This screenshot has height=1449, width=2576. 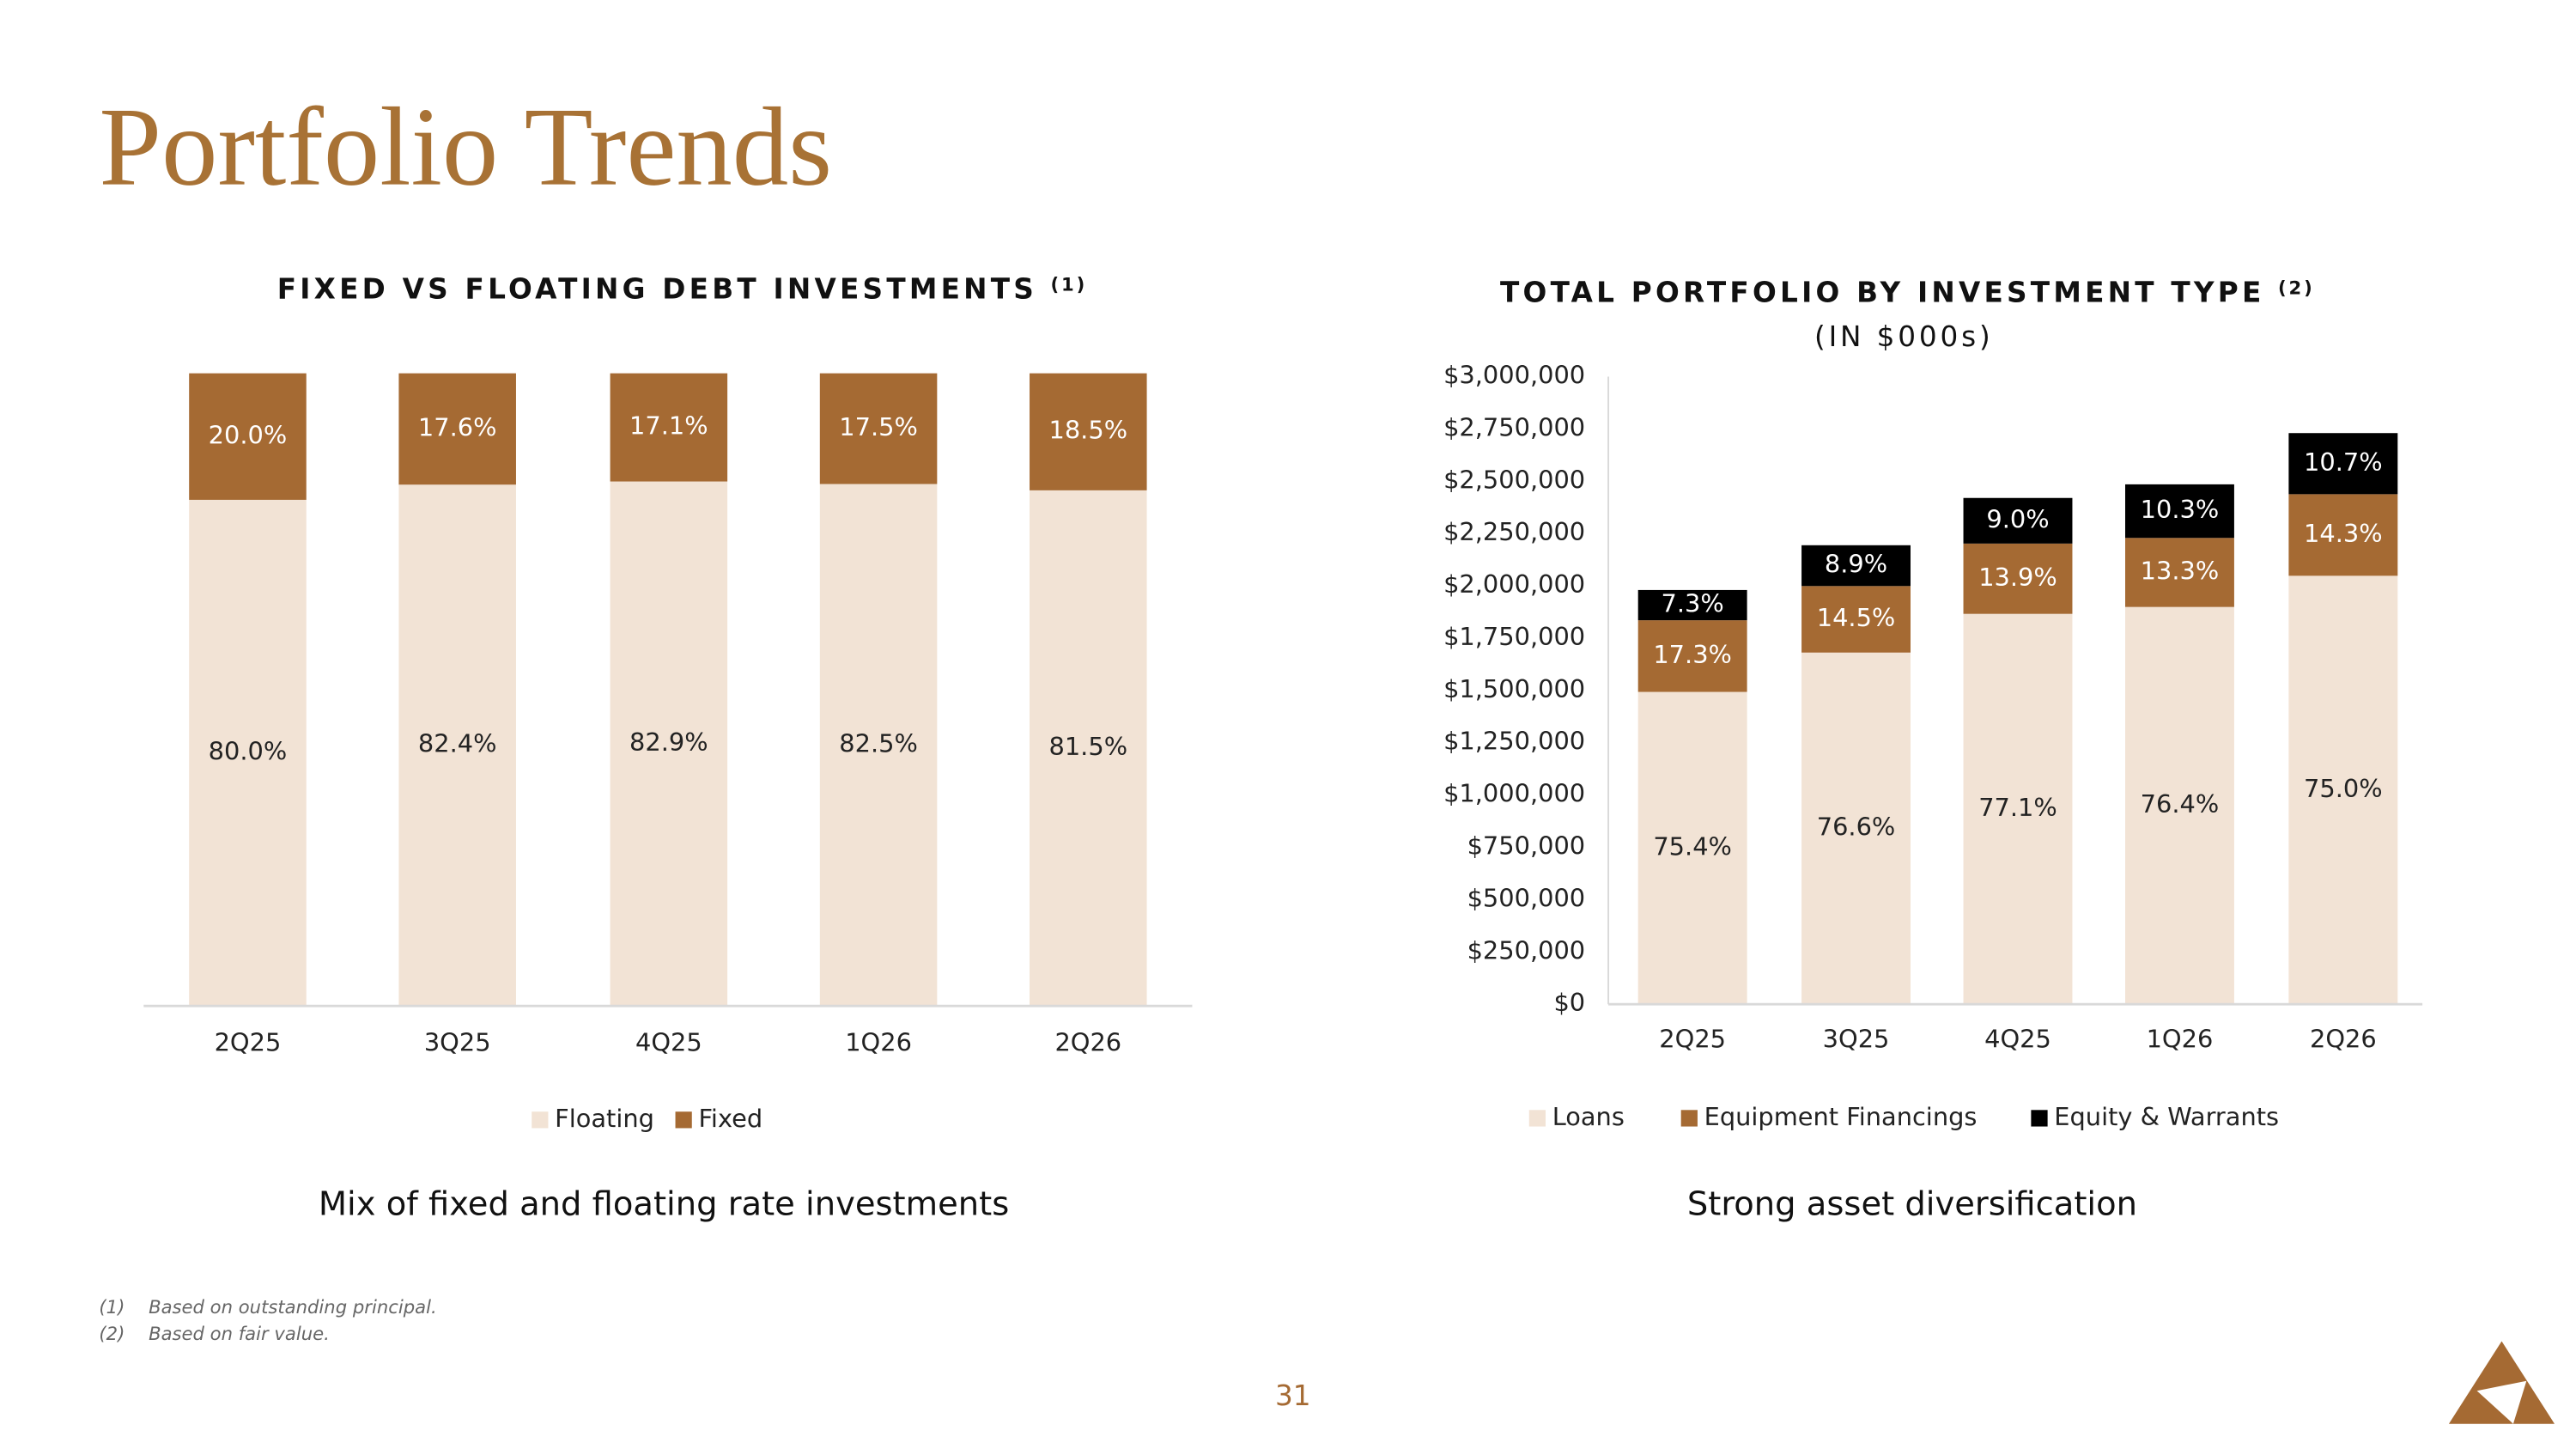 I want to click on logo, so click(x=2501, y=1382).